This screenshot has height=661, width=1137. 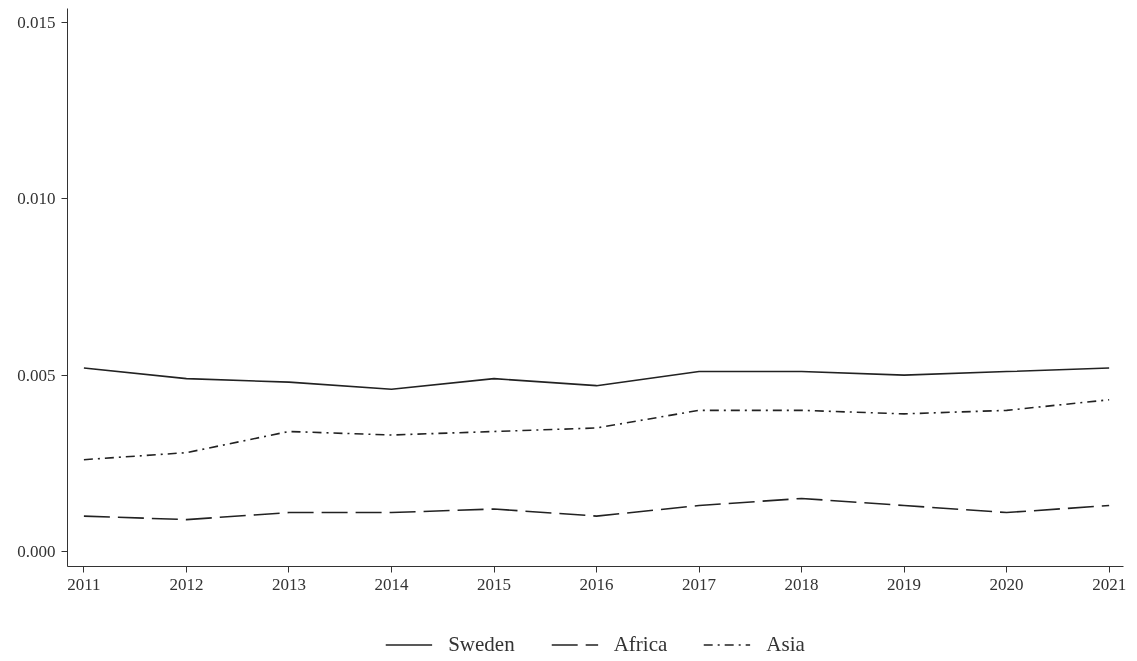 I want to click on x-tick-label: 2012, so click(x=186, y=584).